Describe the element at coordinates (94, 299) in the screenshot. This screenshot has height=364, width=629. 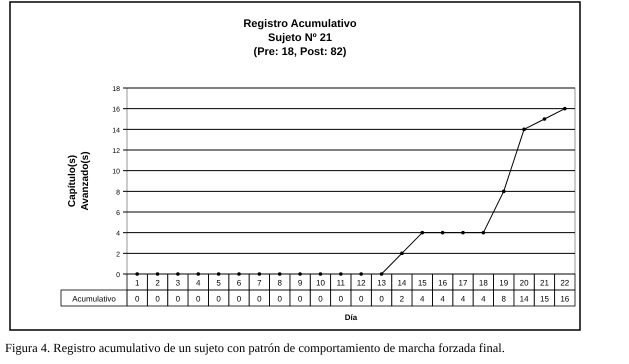
I see `legend-label: Acumulativo` at that location.